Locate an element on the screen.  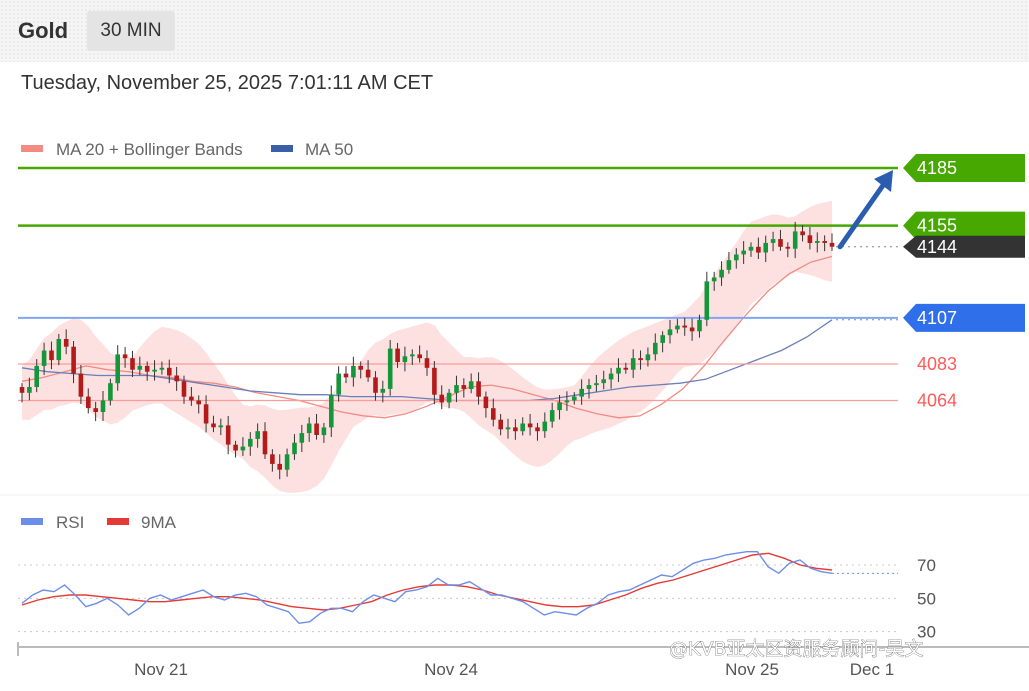
interval-selector: 30 MIN is located at coordinates (131, 31).